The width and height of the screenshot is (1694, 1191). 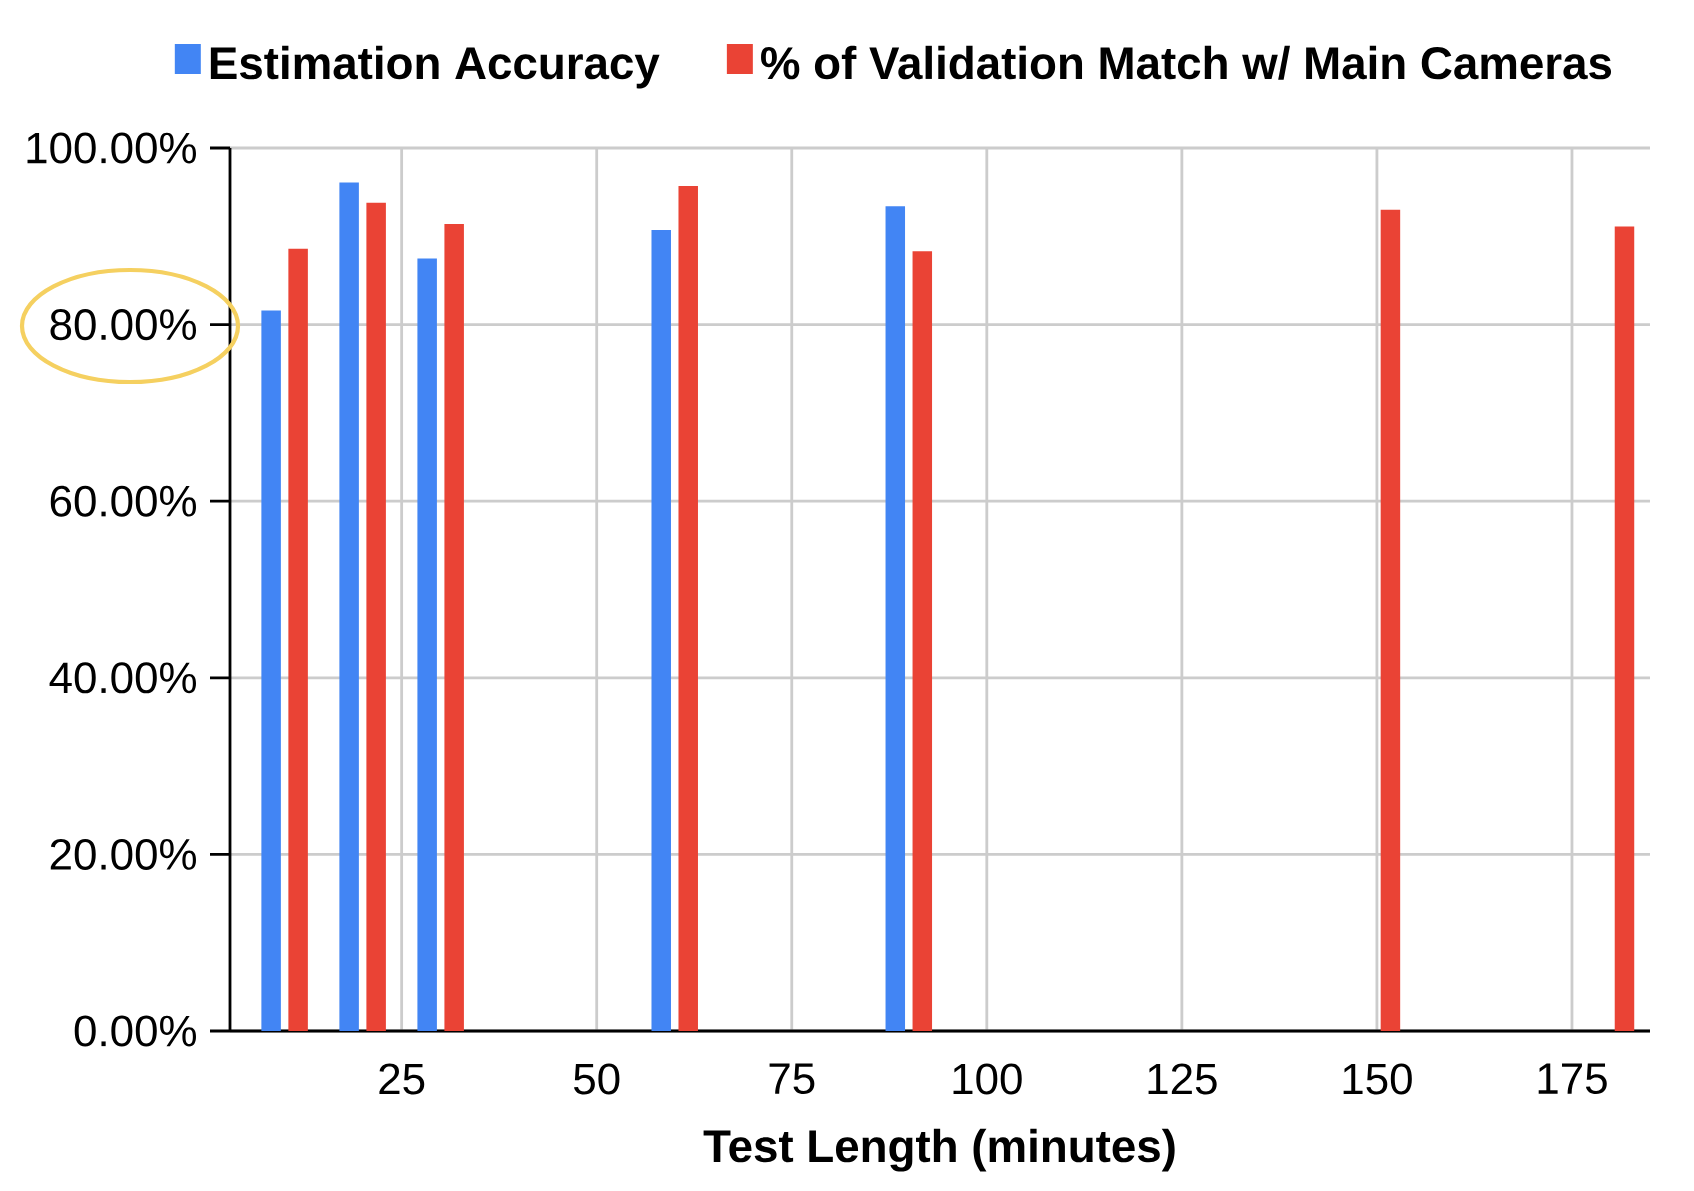 I want to click on legend-label: % of Validation Match w/ Main Cameras, so click(x=1186, y=62).